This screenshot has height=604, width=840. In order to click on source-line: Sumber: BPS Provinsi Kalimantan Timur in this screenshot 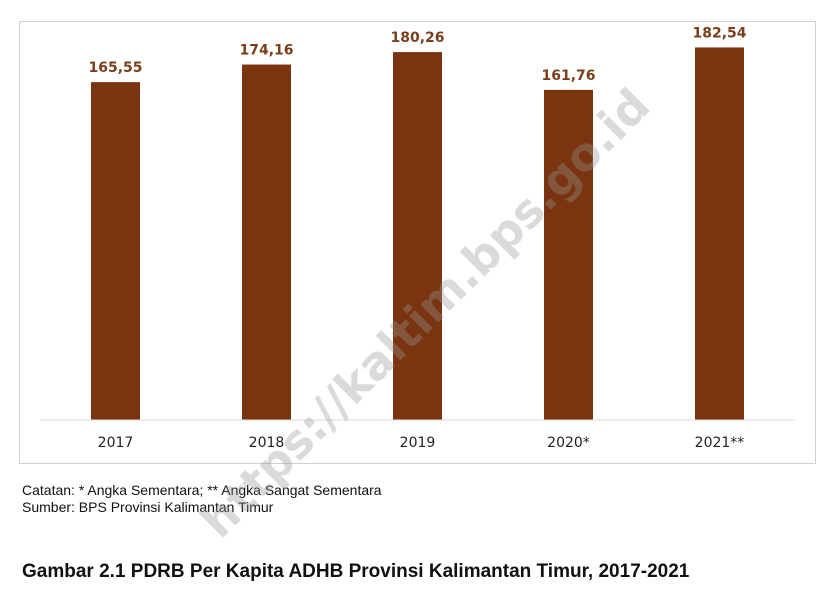, I will do `click(148, 507)`.